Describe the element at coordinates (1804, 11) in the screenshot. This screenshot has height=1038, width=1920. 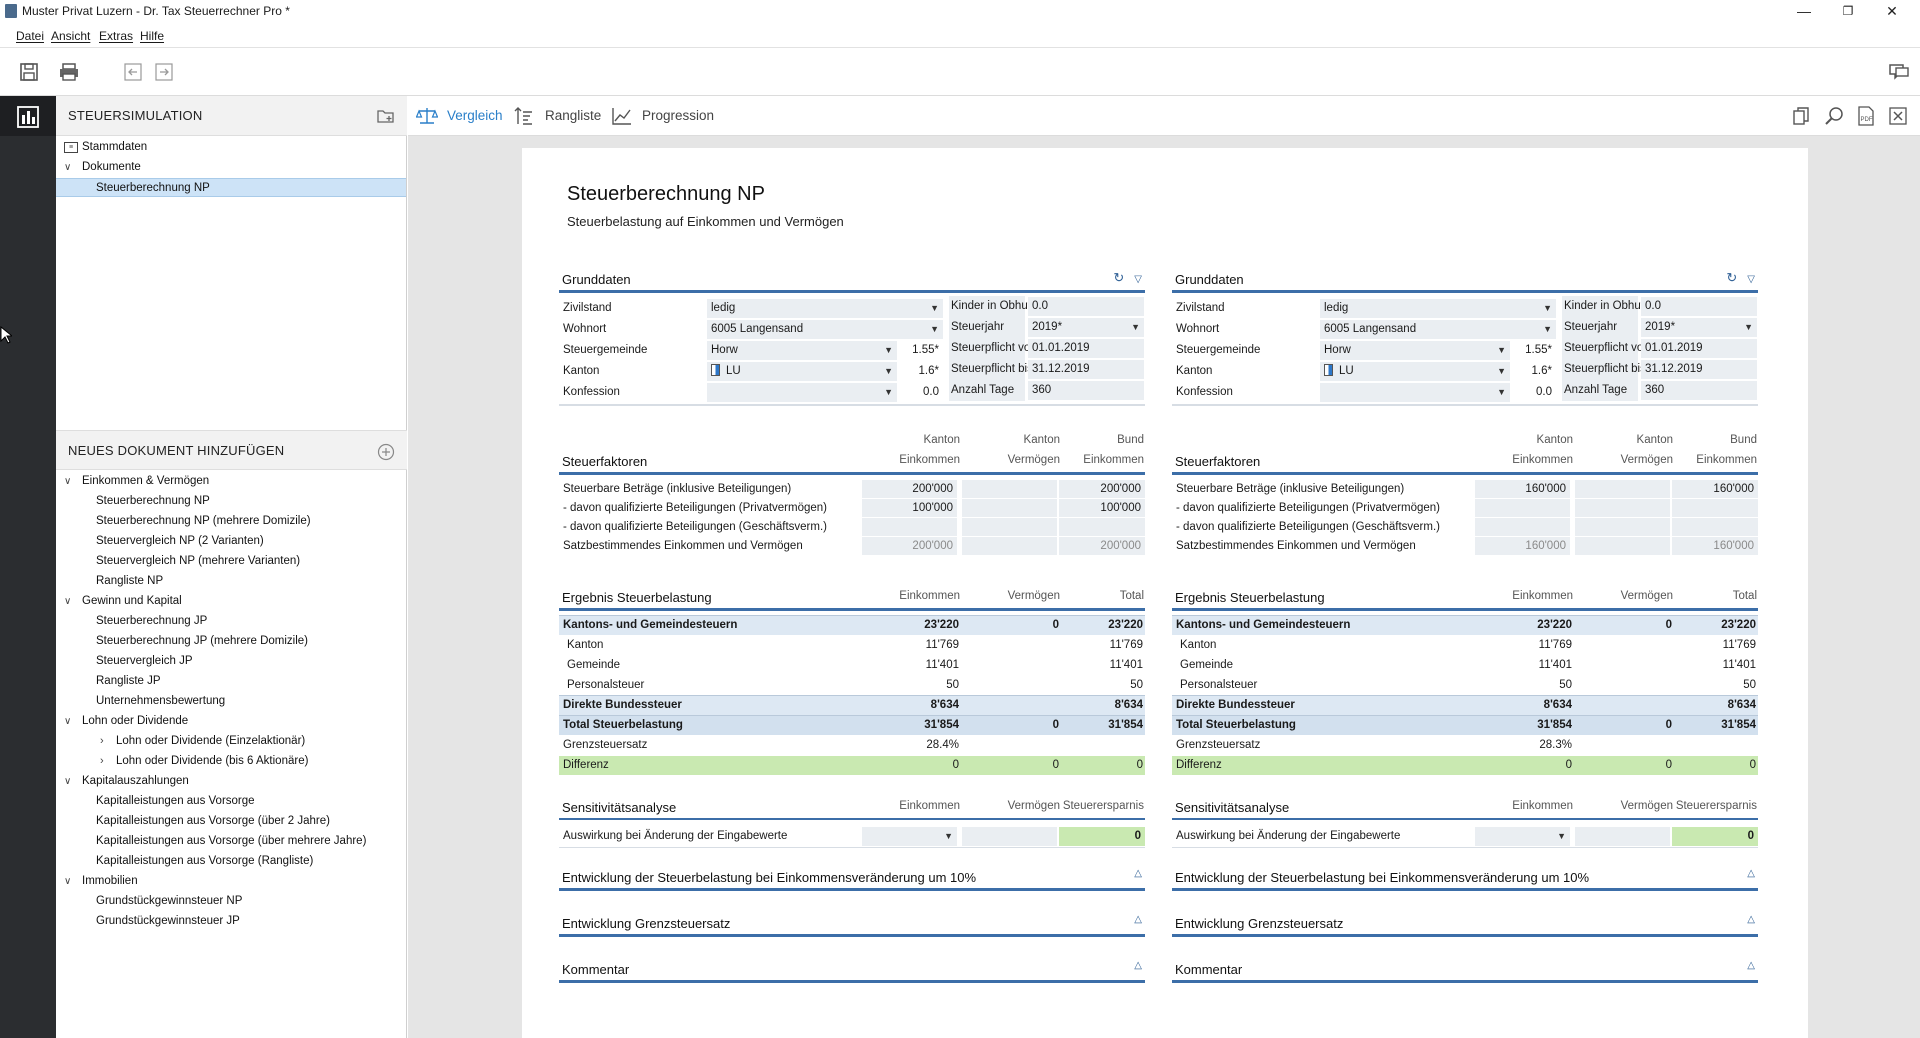
I see `minimize-icon: —` at that location.